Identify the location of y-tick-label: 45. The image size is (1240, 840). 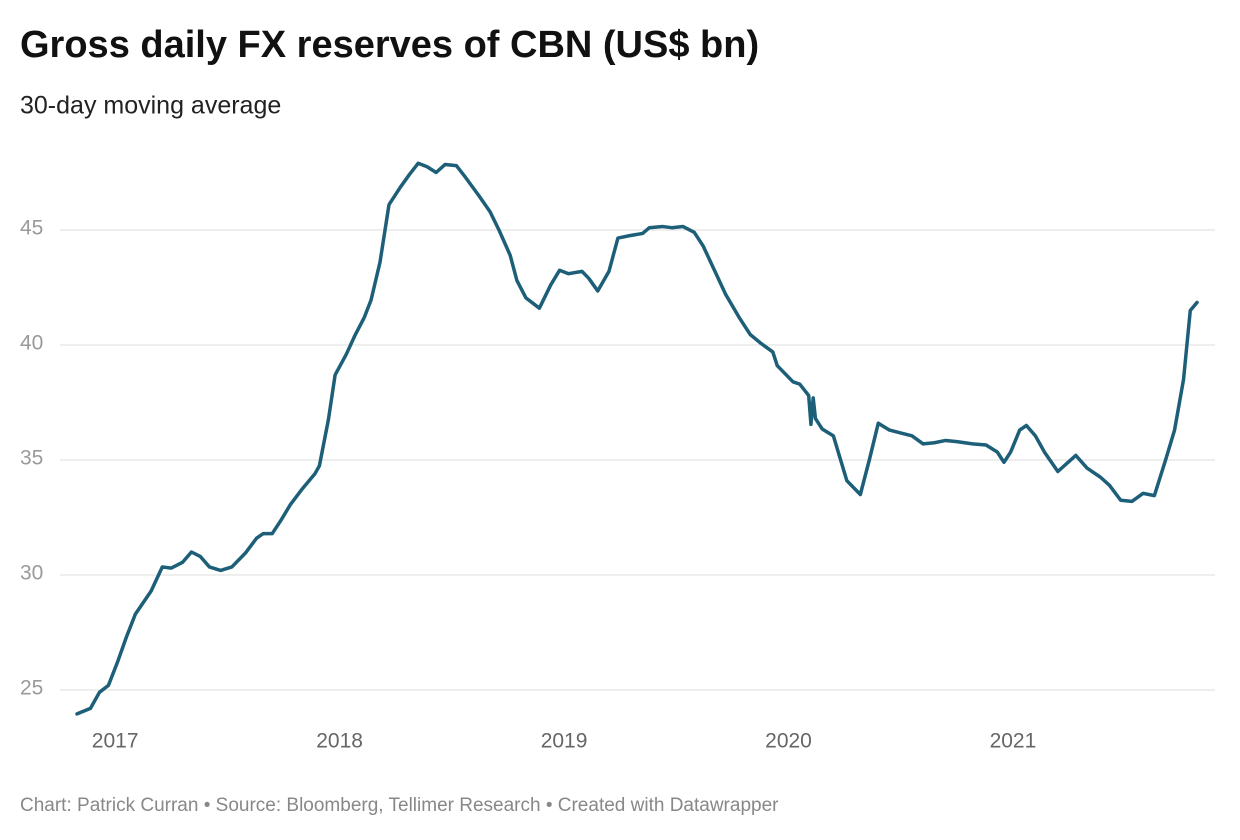
(31, 228).